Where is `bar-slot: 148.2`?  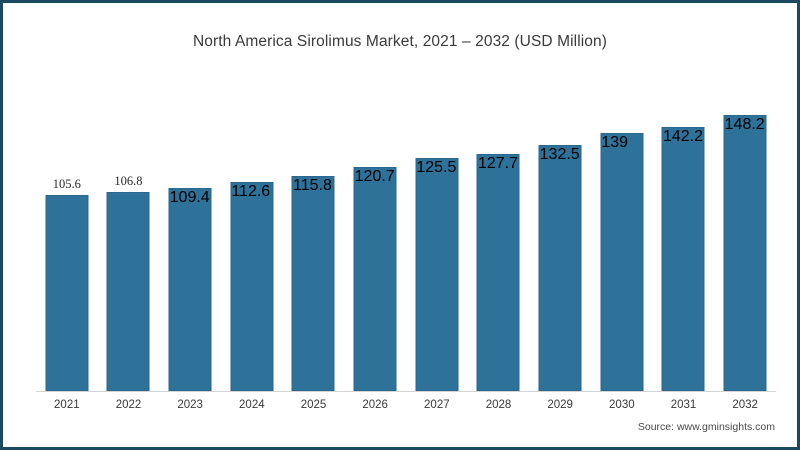 bar-slot: 148.2 is located at coordinates (745, 232).